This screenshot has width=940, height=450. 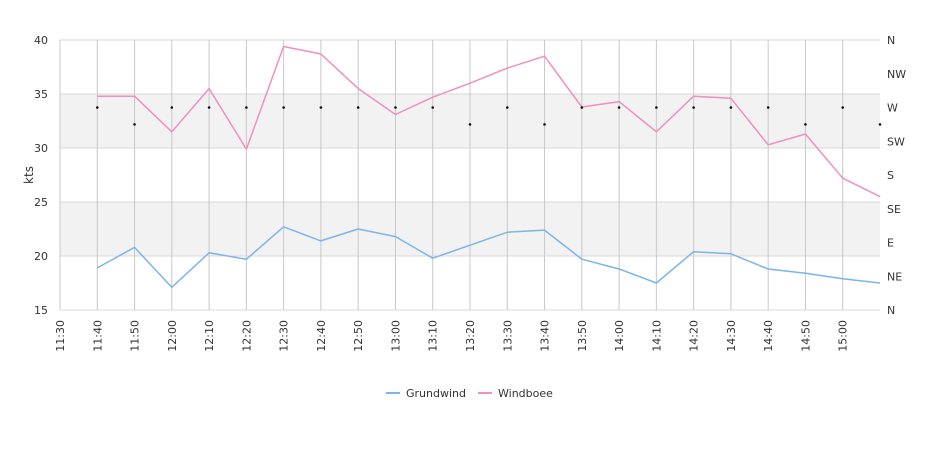 What do you see at coordinates (890, 243) in the screenshot?
I see `y2-tick-label: E` at bounding box center [890, 243].